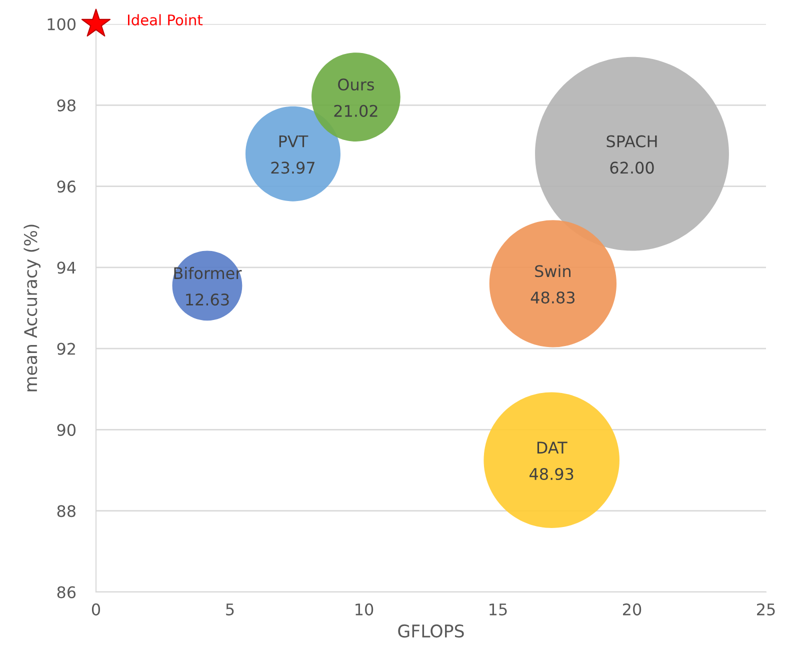  Describe the element at coordinates (292, 168) in the screenshot. I see `annotation: 23.97` at that location.